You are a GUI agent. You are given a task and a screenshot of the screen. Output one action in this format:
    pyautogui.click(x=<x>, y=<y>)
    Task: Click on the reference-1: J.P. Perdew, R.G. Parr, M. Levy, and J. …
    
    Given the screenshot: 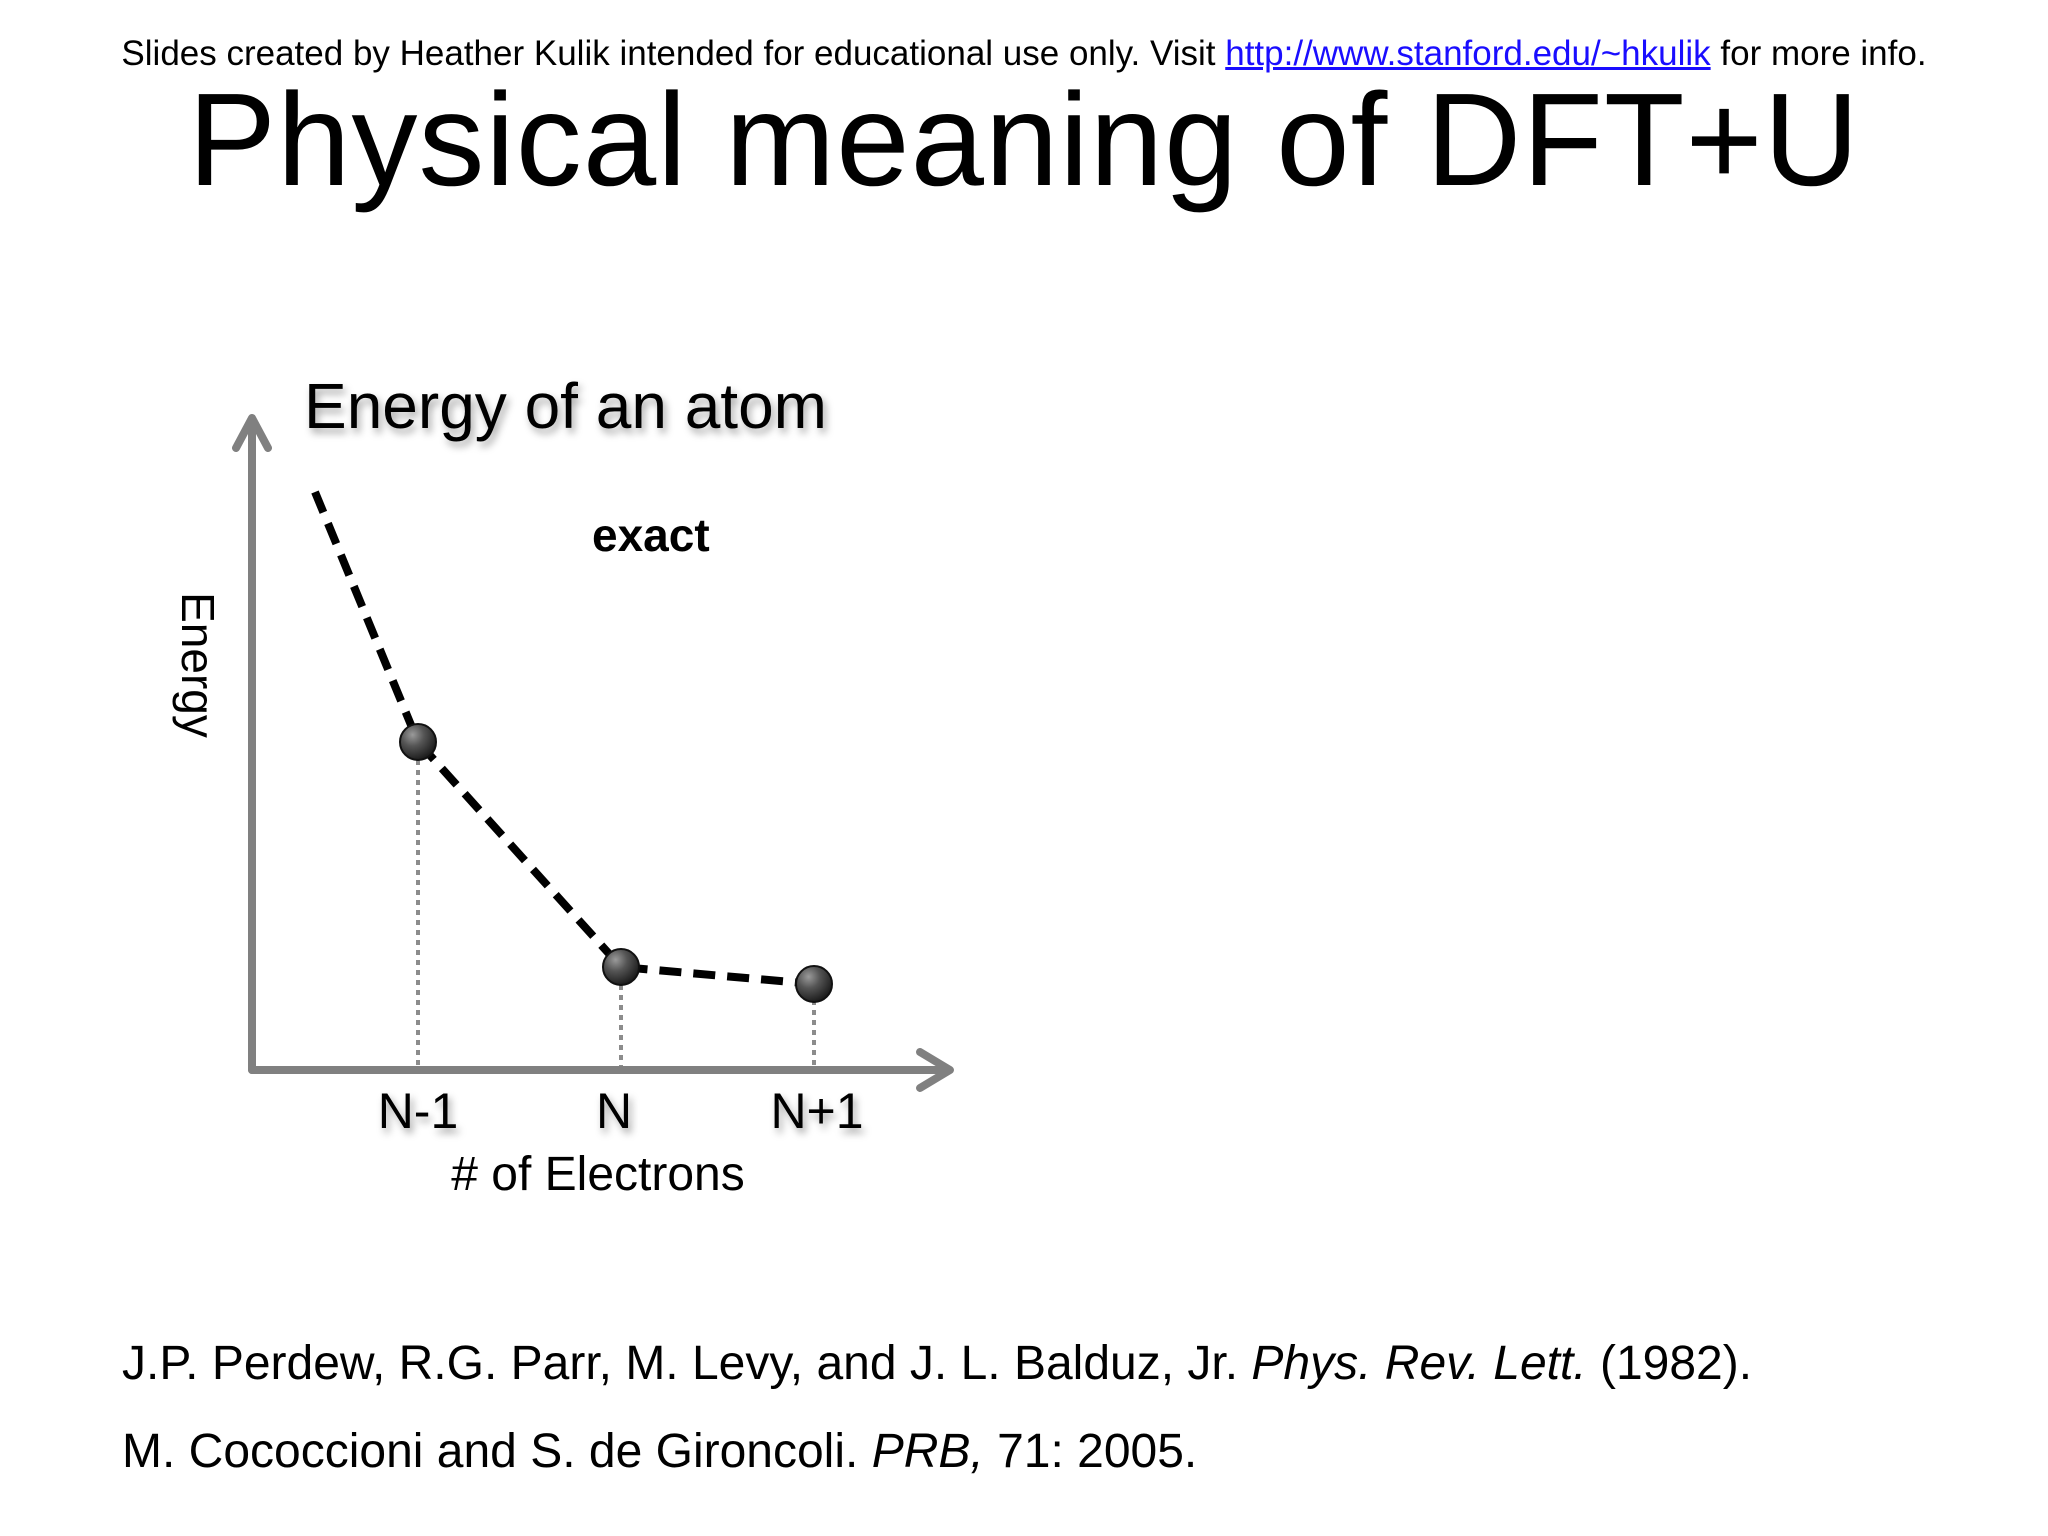 What is the action you would take?
    pyautogui.click(x=1022, y=1364)
    